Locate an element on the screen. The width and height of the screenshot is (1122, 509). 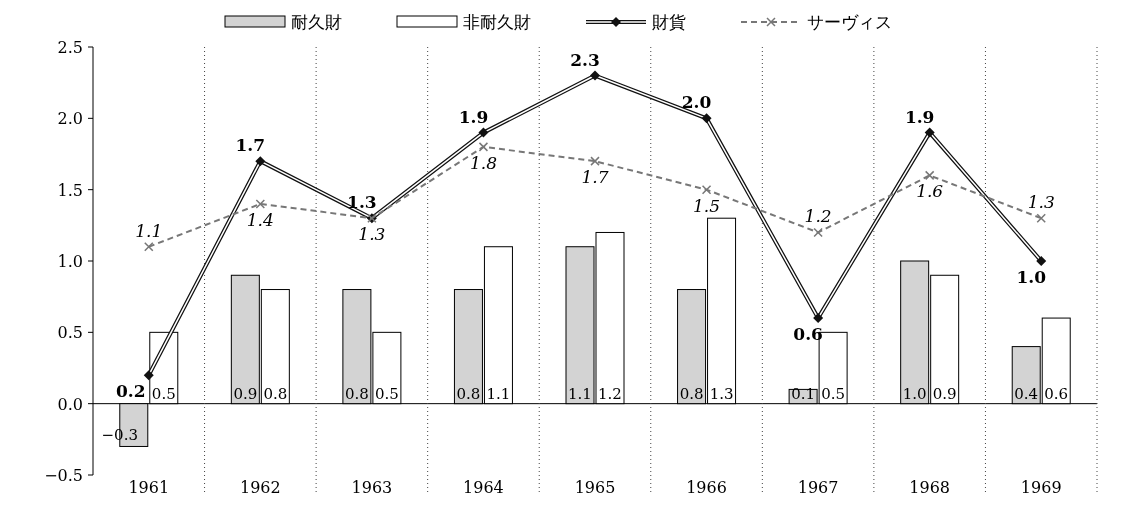
x-tick-label: 1962 is located at coordinates (260, 487).